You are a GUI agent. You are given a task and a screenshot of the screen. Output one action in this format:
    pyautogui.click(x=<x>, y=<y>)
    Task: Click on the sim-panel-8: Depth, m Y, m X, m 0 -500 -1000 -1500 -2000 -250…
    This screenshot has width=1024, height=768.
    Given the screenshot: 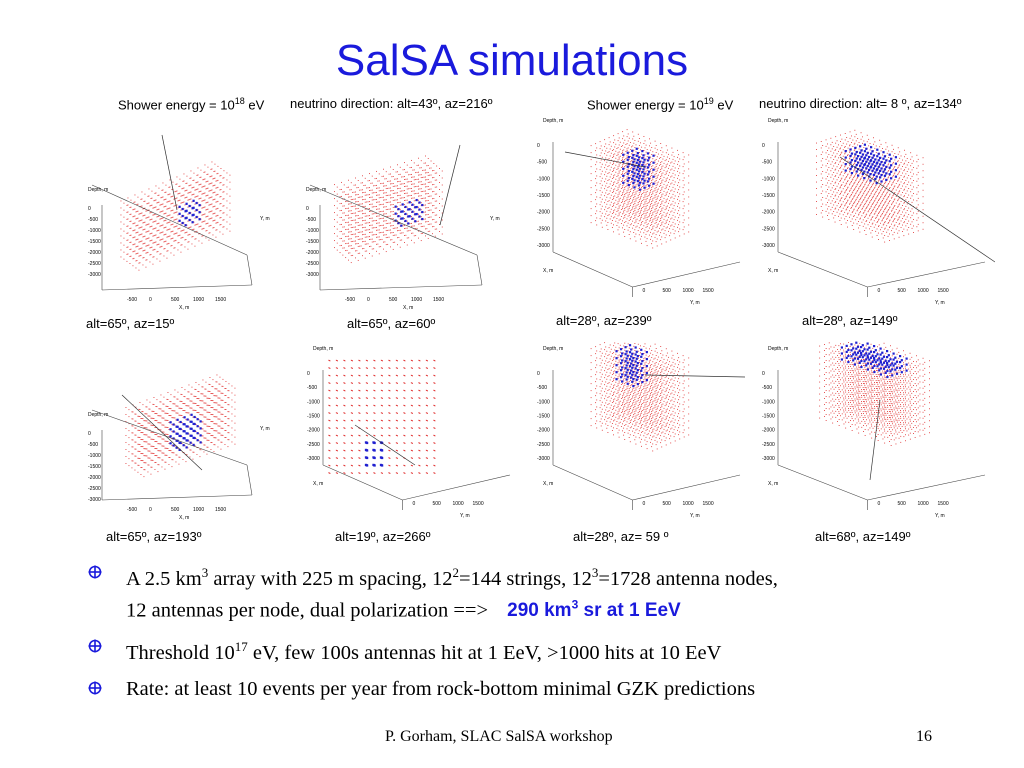 What is the action you would take?
    pyautogui.click(x=874, y=430)
    